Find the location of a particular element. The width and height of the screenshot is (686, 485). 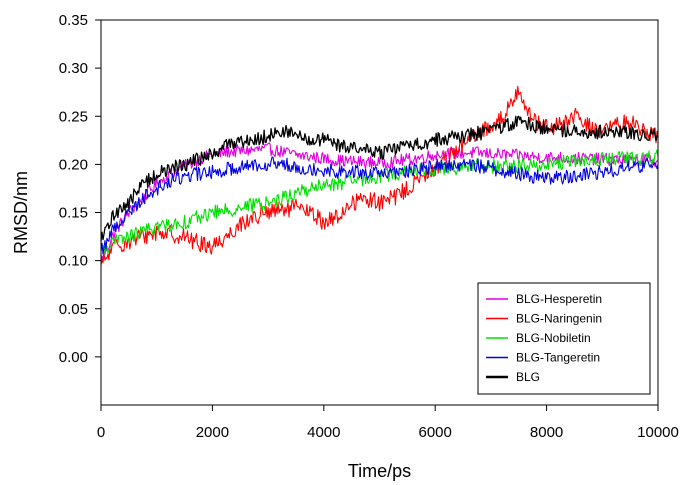

y-tick-label-1: 0.05 is located at coordinates (73, 309).